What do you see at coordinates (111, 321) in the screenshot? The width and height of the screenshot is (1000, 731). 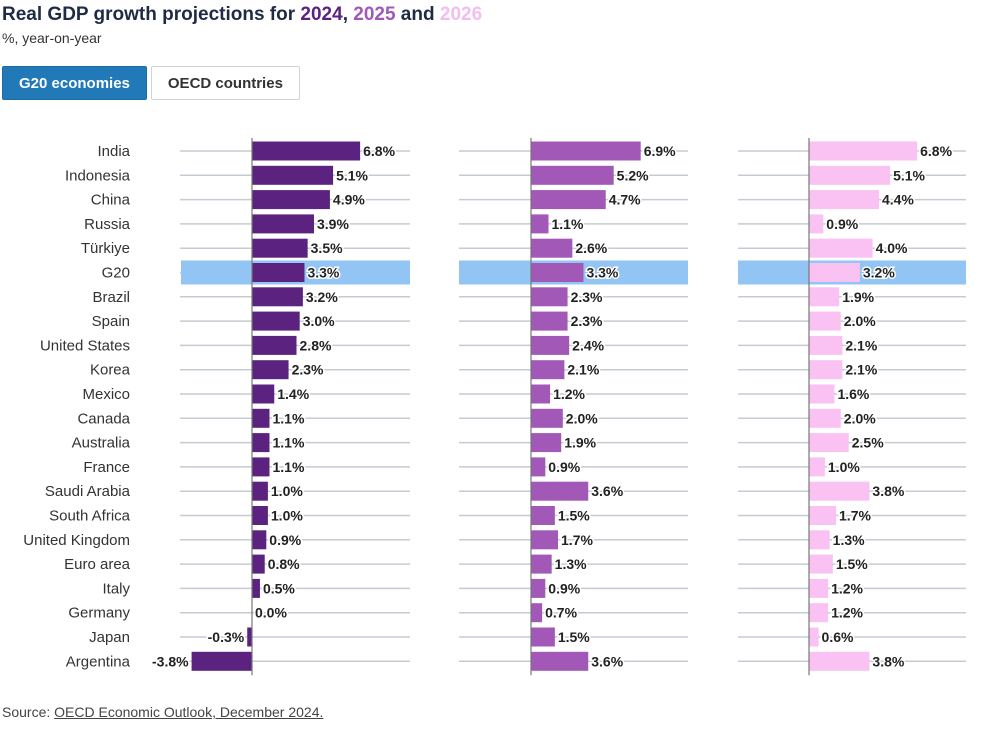 I see `category-label: Spain` at bounding box center [111, 321].